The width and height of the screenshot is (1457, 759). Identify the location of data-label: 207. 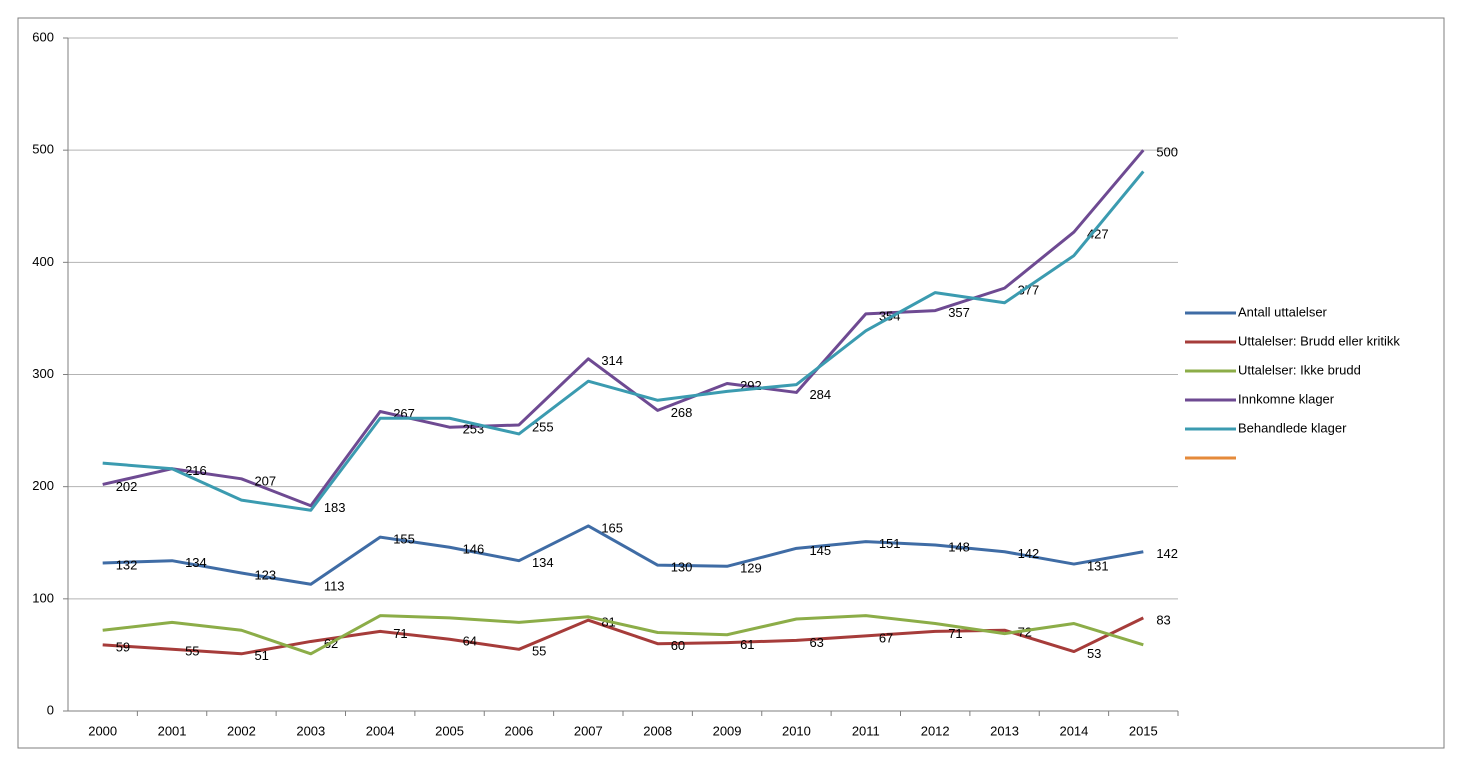
(265, 480).